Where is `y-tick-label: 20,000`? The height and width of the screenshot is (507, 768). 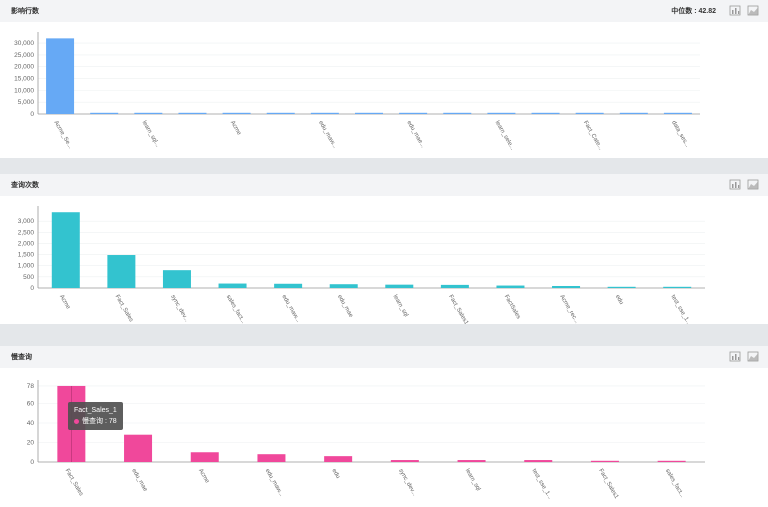 y-tick-label: 20,000 is located at coordinates (24, 67).